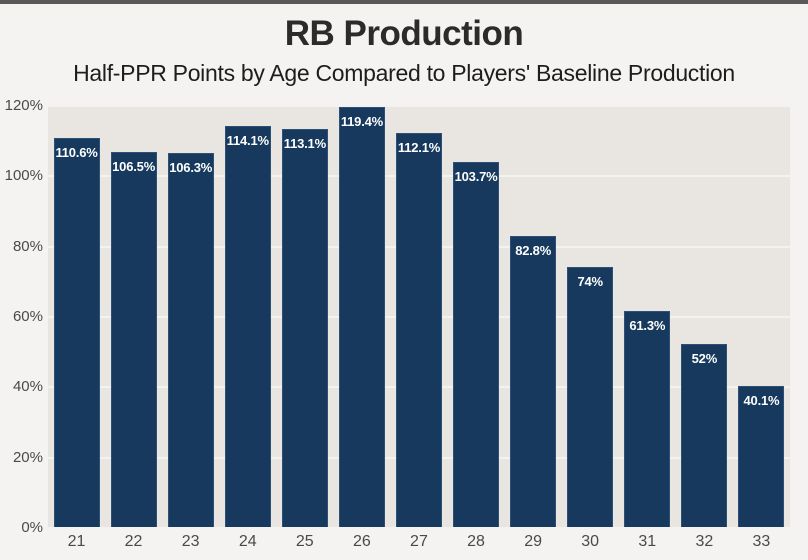  What do you see at coordinates (133, 339) in the screenshot?
I see `bar-age-22: 106.5%` at bounding box center [133, 339].